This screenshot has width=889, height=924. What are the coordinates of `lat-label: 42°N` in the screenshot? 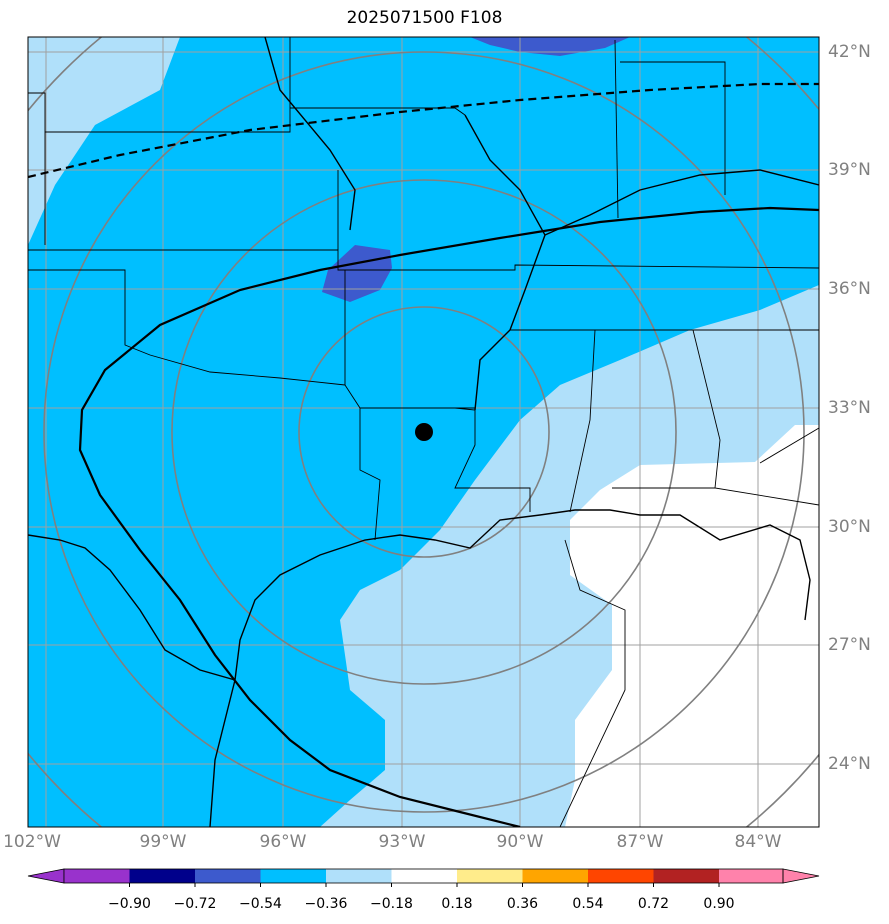 It's located at (849, 52).